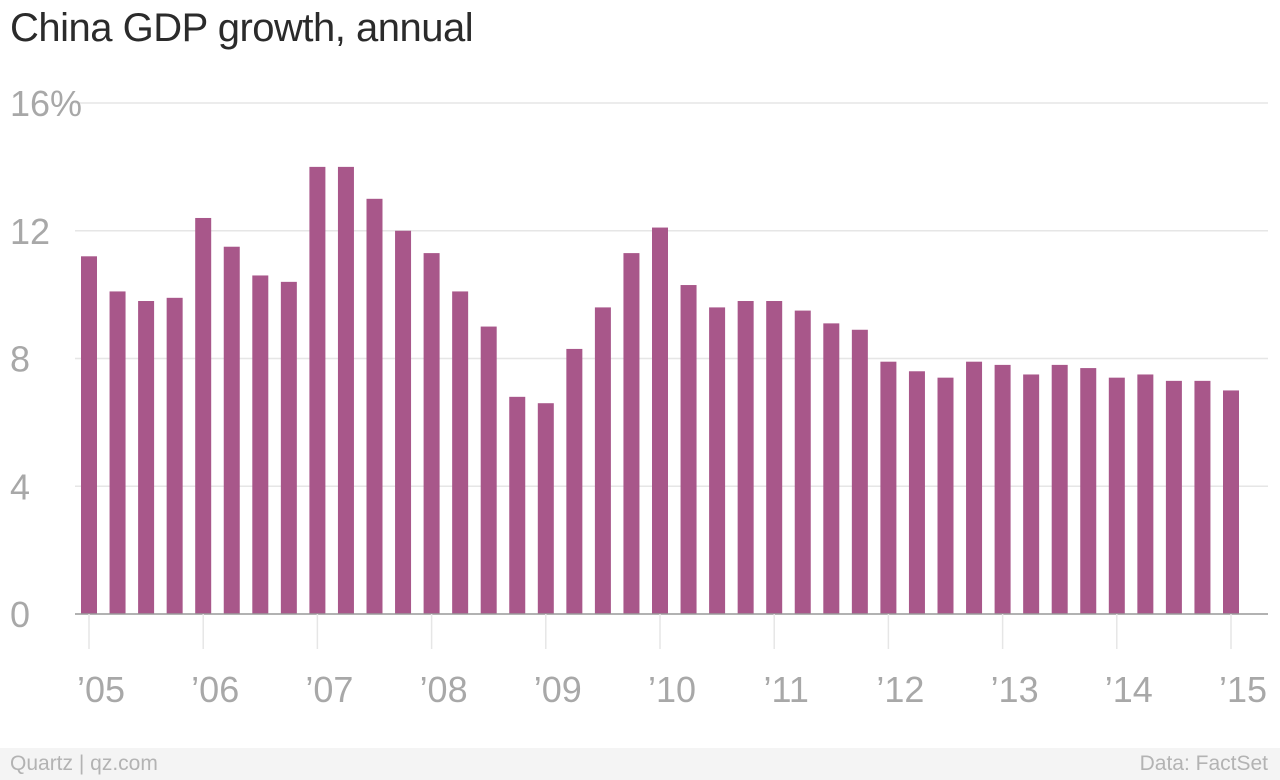 The image size is (1280, 780). What do you see at coordinates (444, 689) in the screenshot?
I see `x-tick-label: ’08` at bounding box center [444, 689].